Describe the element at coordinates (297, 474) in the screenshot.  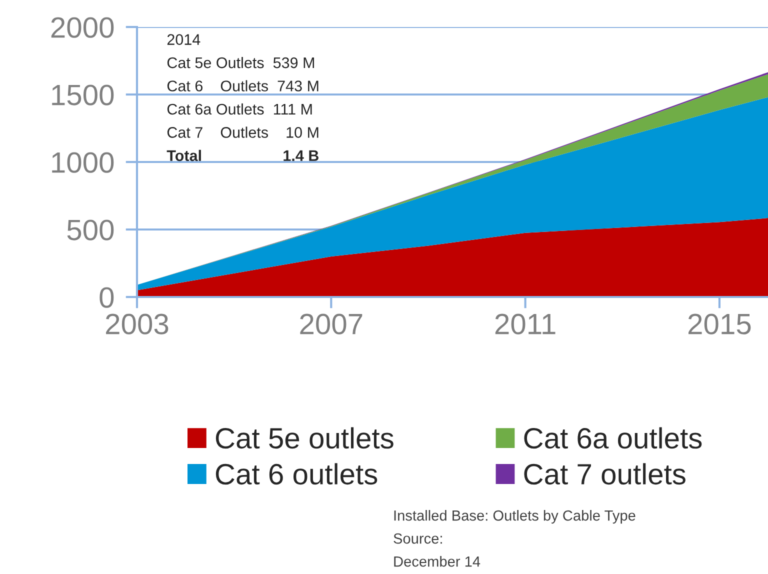
I see `legend-label: Cat 6 outlets` at that location.